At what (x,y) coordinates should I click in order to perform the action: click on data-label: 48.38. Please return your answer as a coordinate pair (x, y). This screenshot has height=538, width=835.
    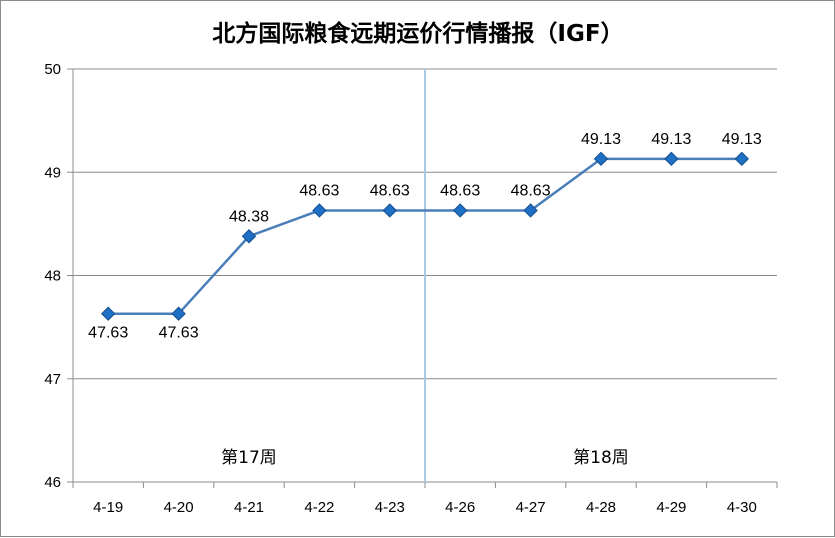
    Looking at the image, I should click on (249, 216).